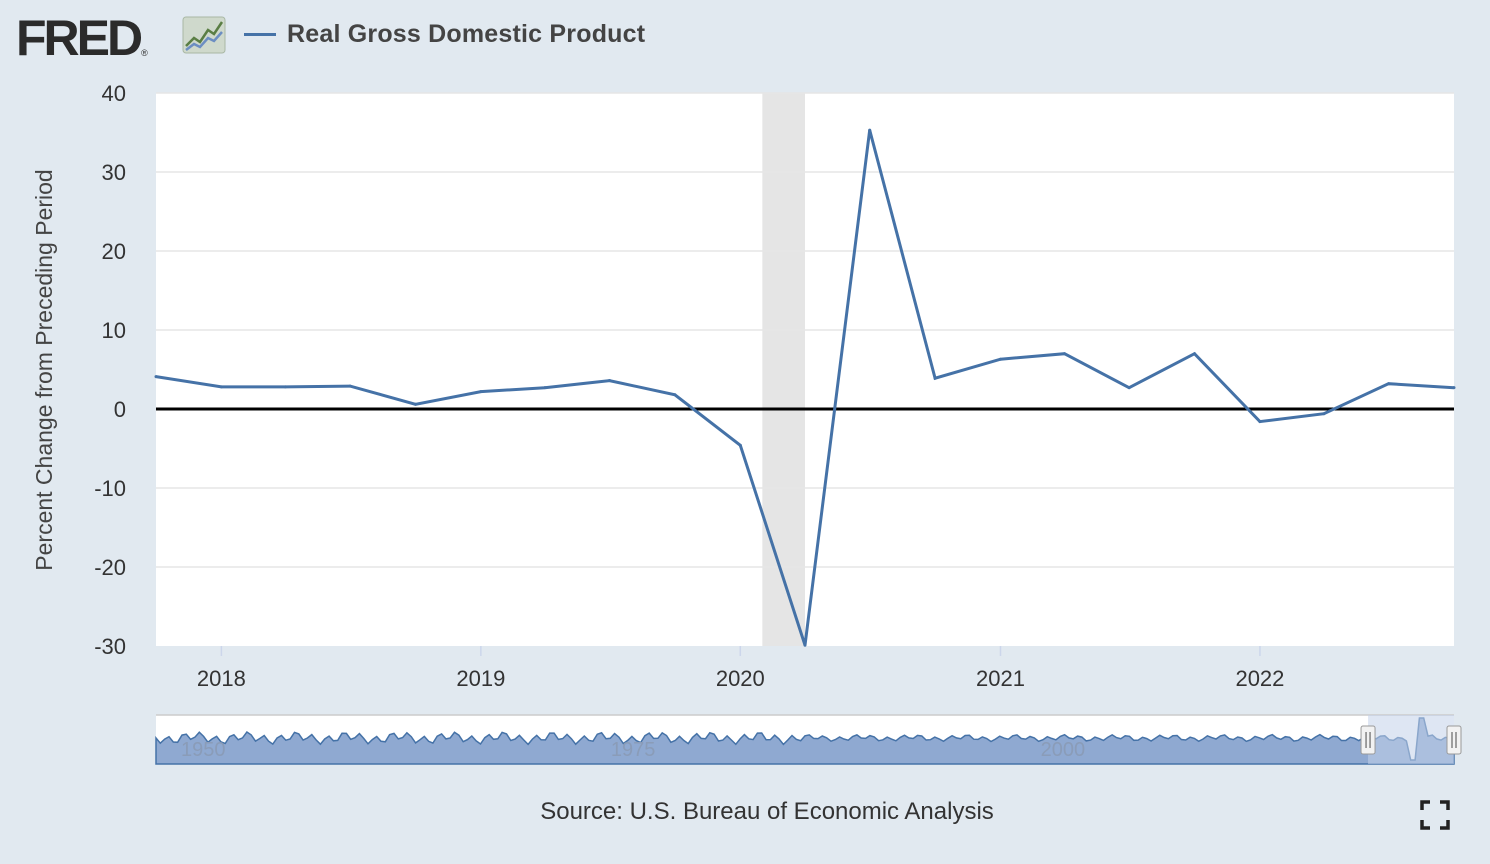  What do you see at coordinates (466, 34) in the screenshot?
I see `legend-label: Real Gross Domestic Product` at bounding box center [466, 34].